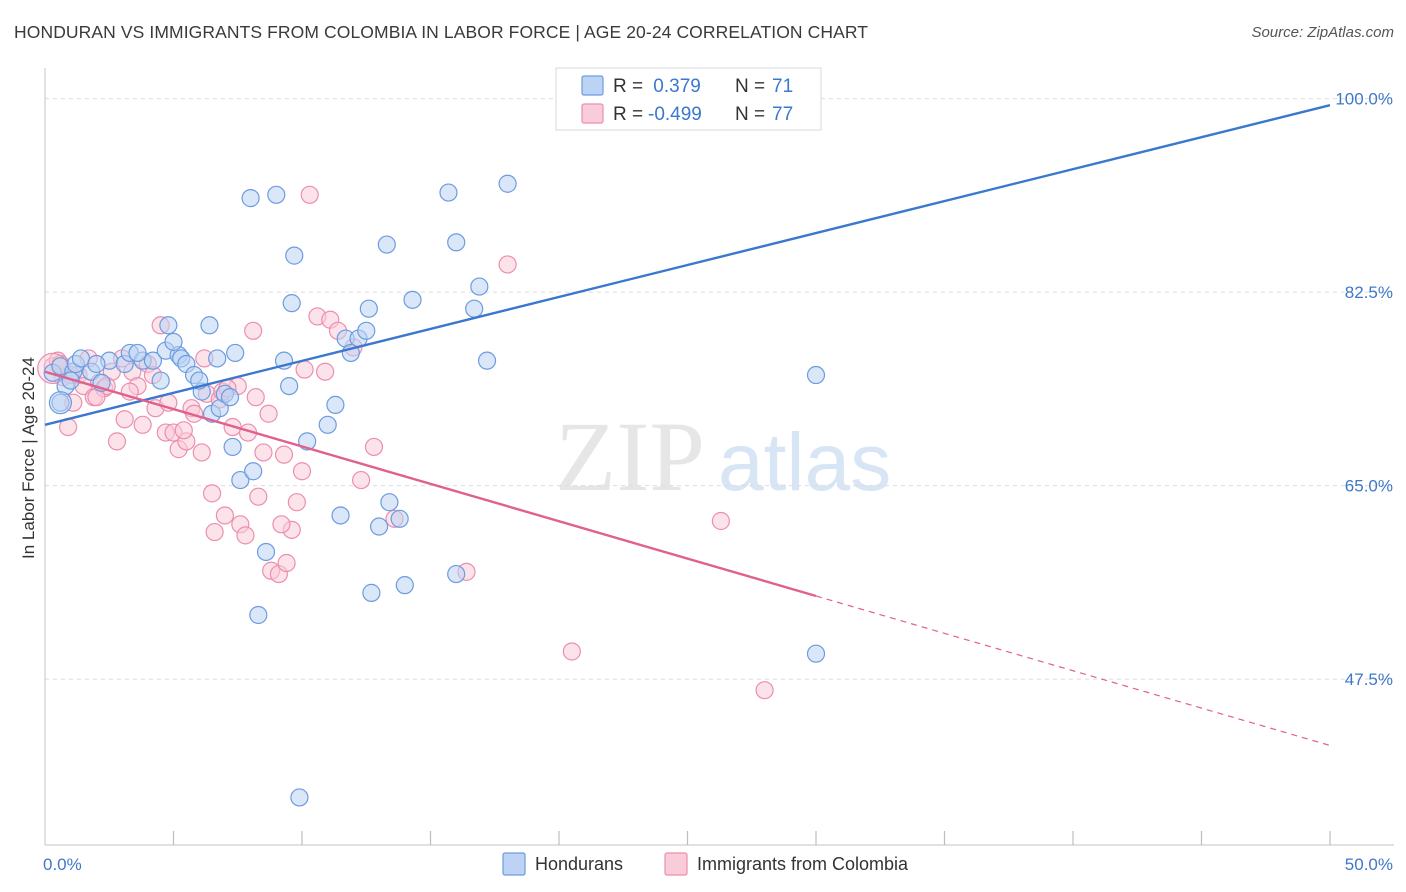 This screenshot has height=892, width=1406. What do you see at coordinates (1369, 864) in the screenshot?
I see `x-tick-label: 50.0%` at bounding box center [1369, 864].